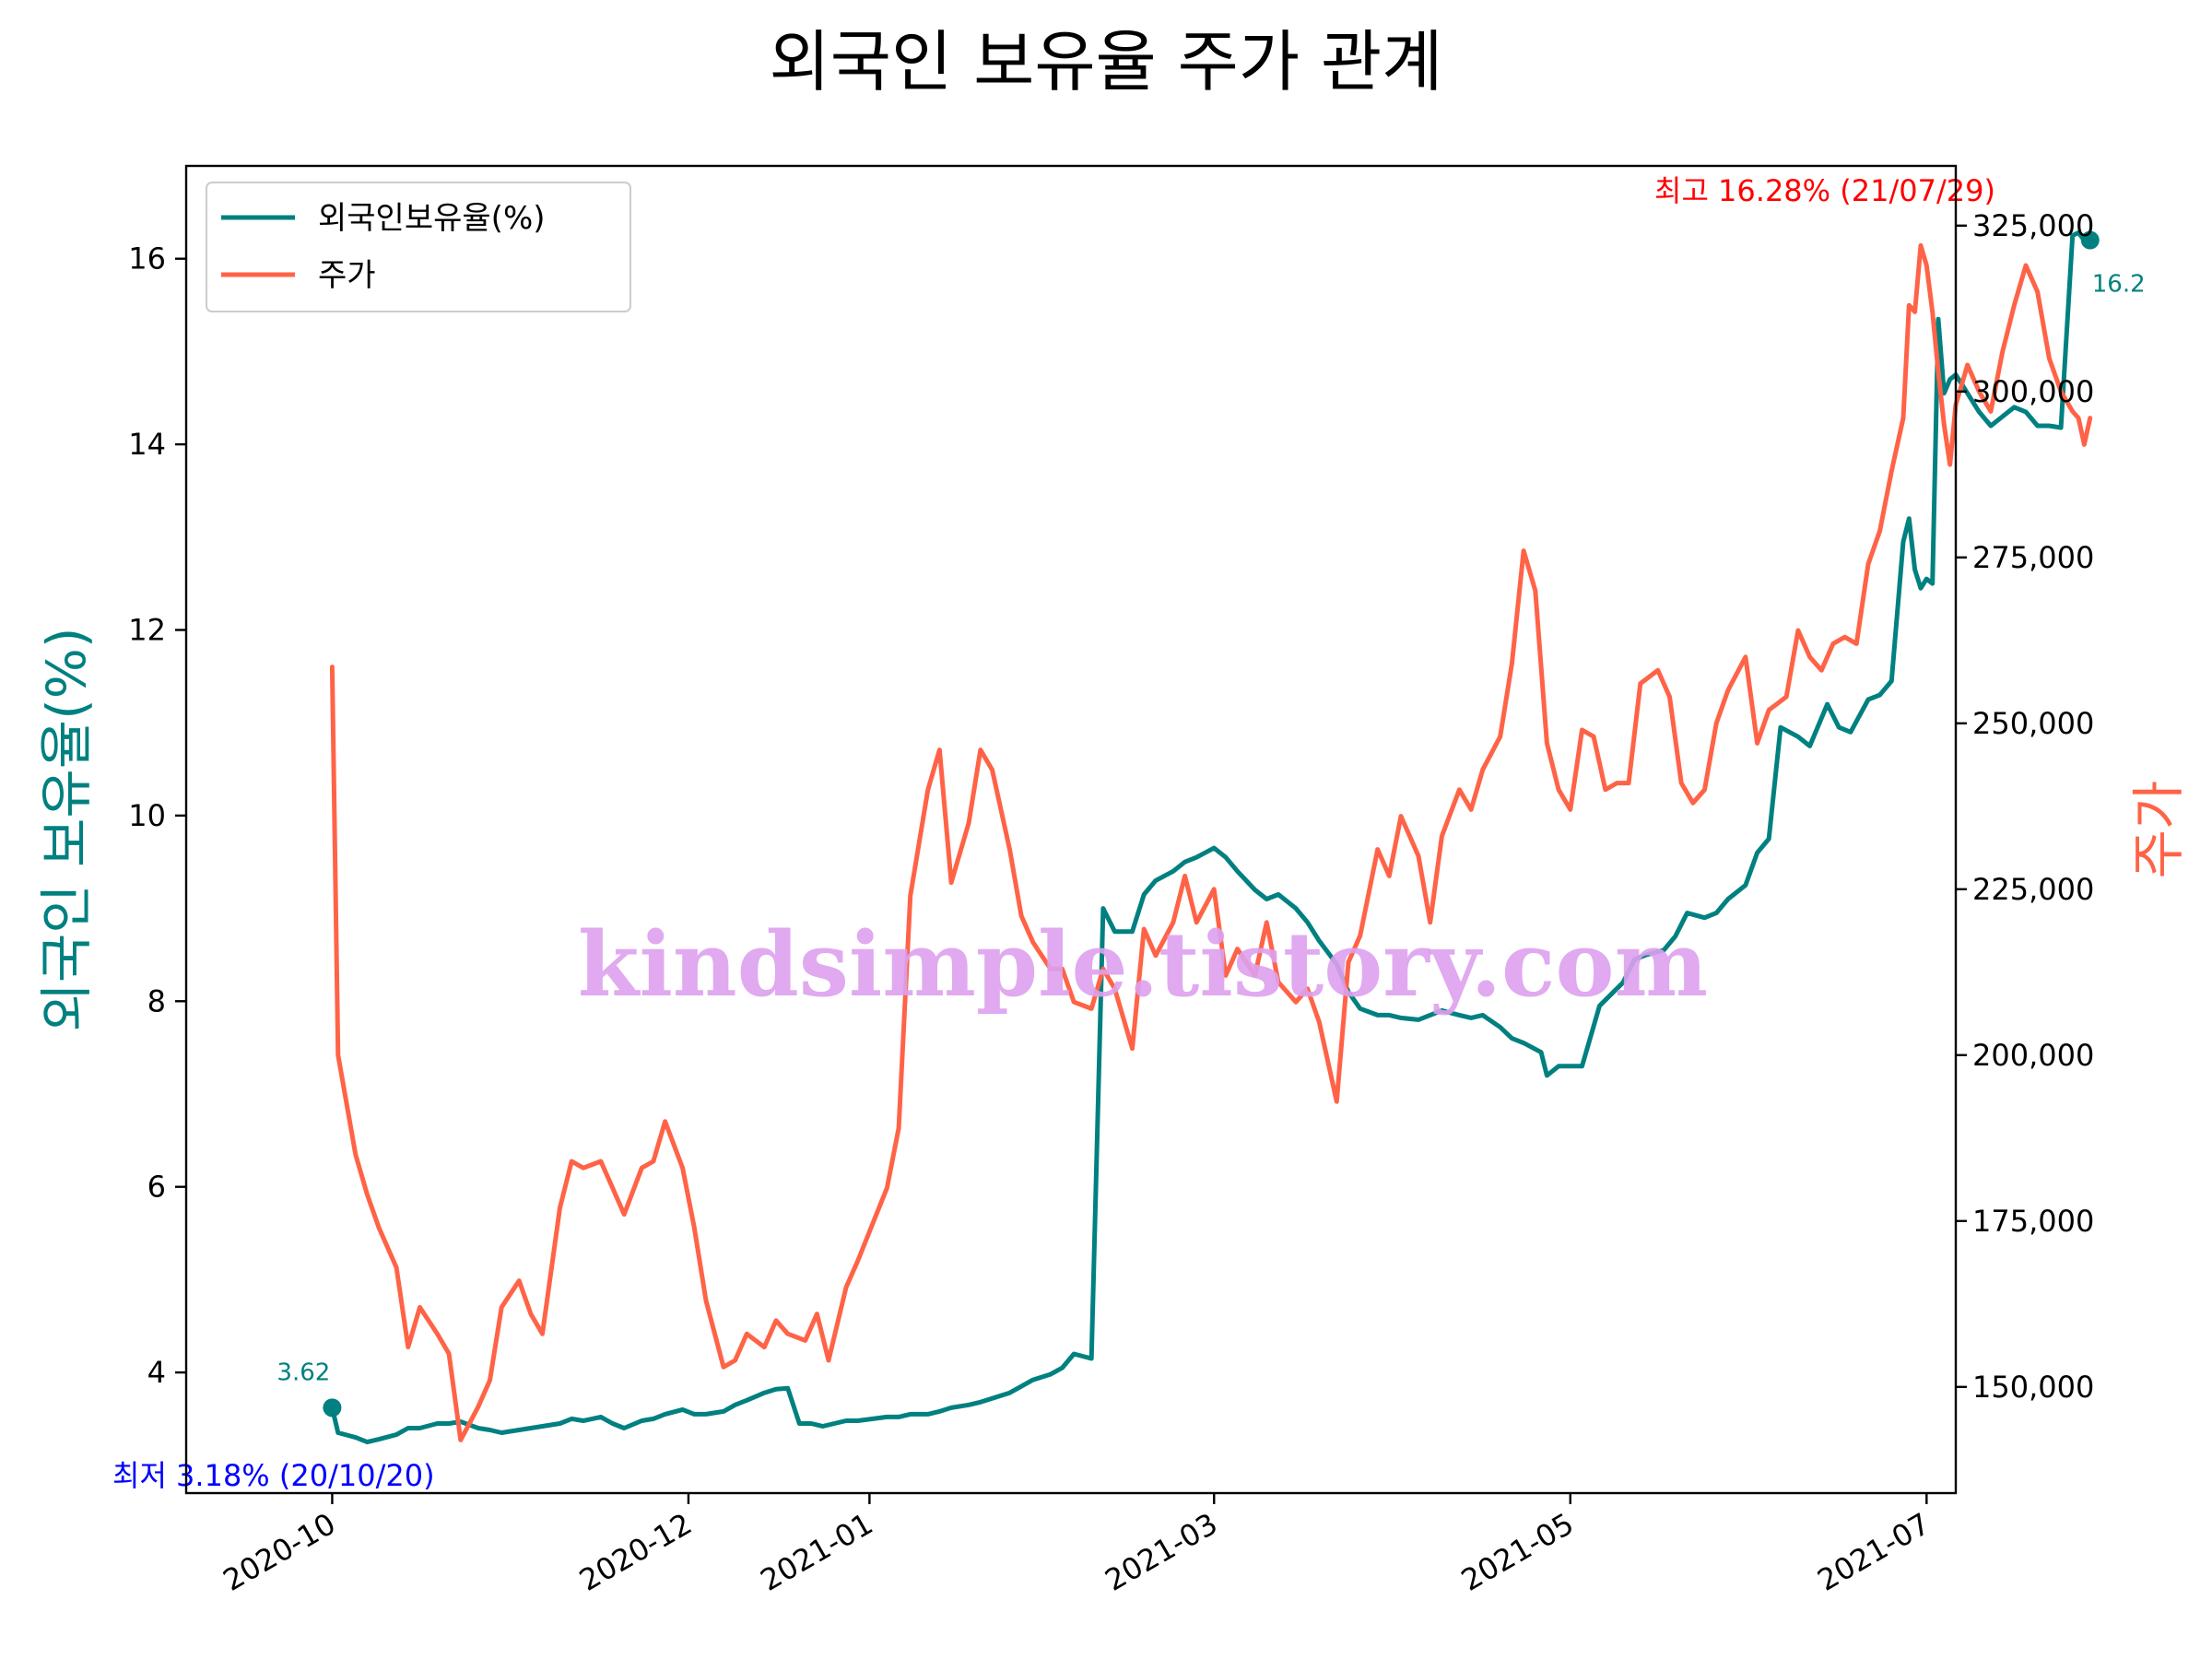 The image size is (2212, 1659). I want to click on legend: 외국인보유율(%) 주가, so click(418, 247).